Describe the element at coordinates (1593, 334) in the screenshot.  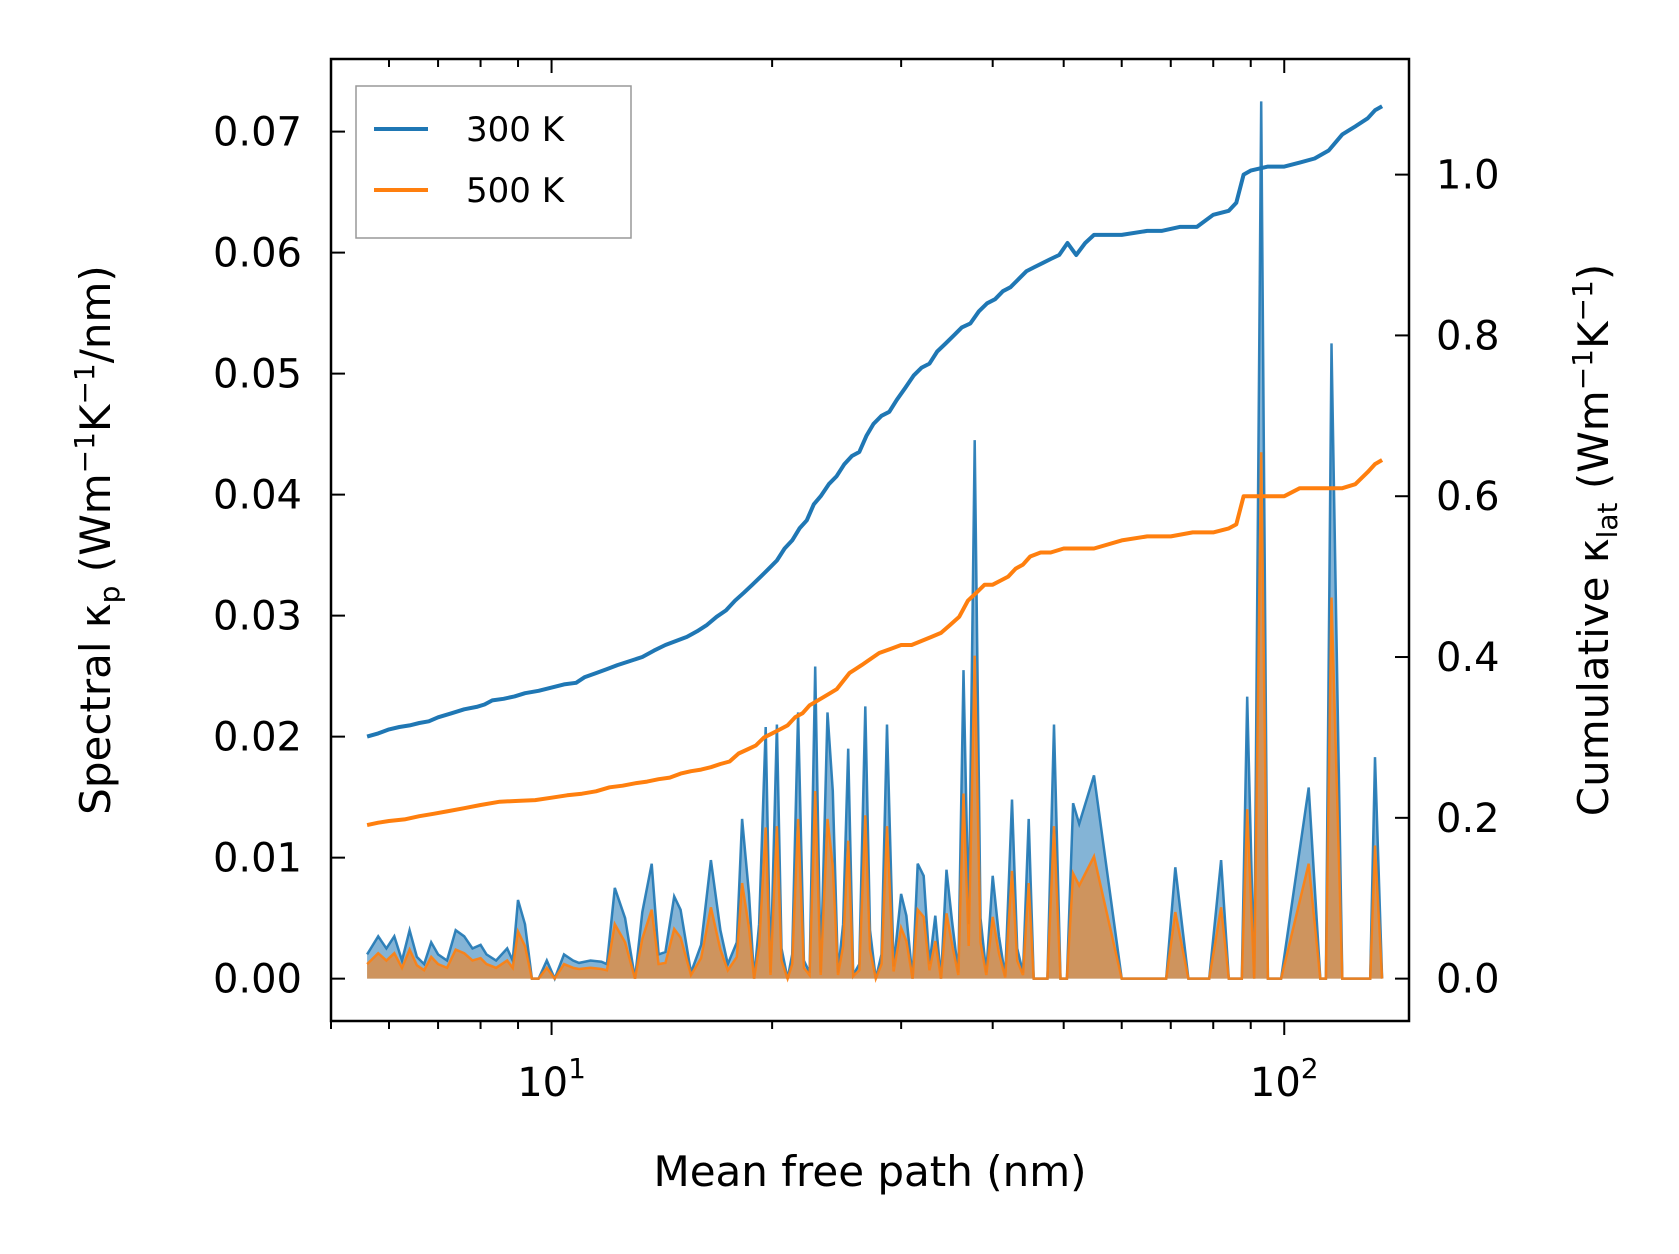
I see `y-right-label-mid: K` at that location.